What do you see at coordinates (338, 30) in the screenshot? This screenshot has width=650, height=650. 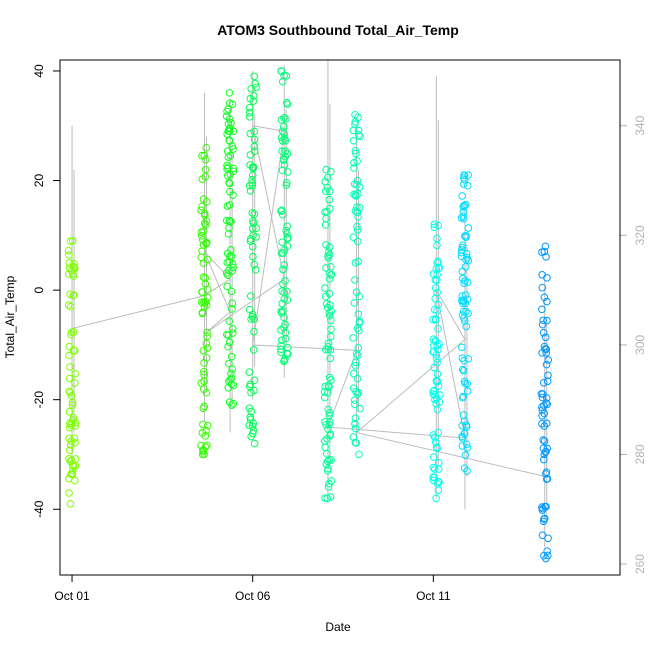 I see `chart-title: ATOM3 Southbound Total_Air_Temp` at bounding box center [338, 30].